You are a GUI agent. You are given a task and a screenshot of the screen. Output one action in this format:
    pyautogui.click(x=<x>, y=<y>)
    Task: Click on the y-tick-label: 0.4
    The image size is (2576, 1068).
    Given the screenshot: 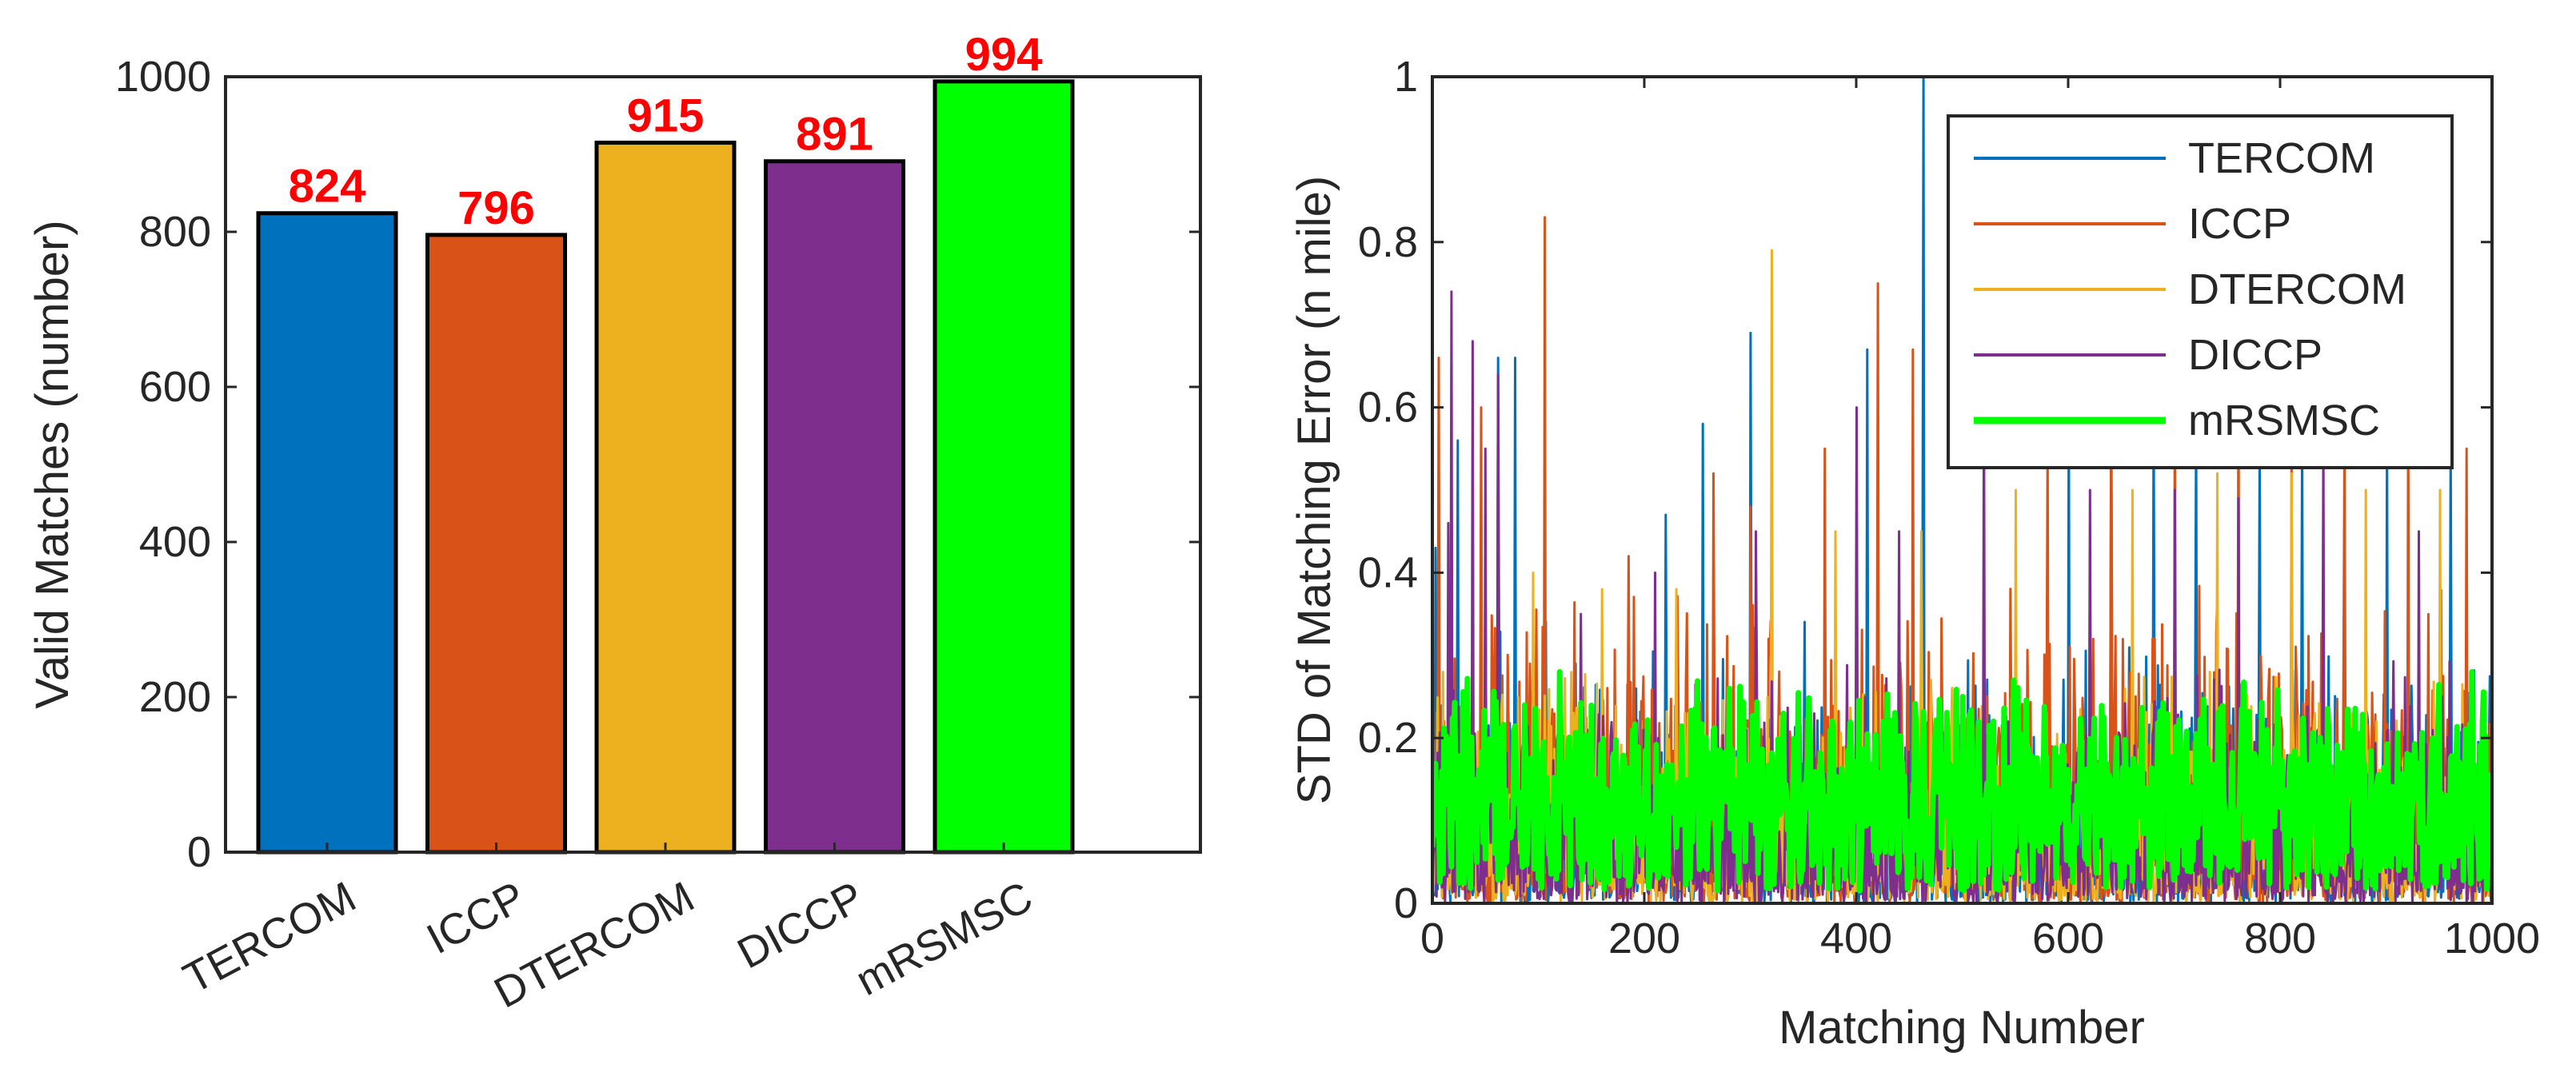 What is the action you would take?
    pyautogui.click(x=1388, y=572)
    